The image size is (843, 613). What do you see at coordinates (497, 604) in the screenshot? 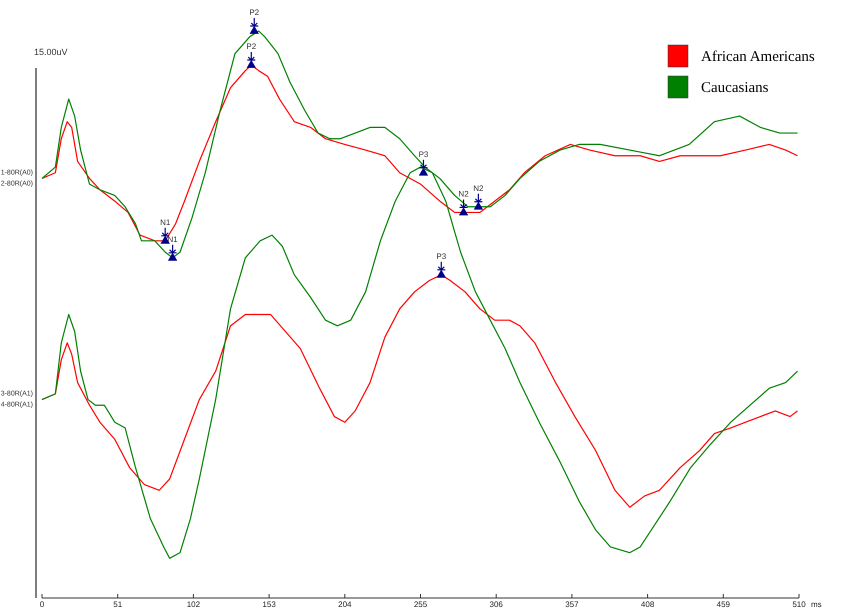
I see `x-tick-label: 306` at bounding box center [497, 604].